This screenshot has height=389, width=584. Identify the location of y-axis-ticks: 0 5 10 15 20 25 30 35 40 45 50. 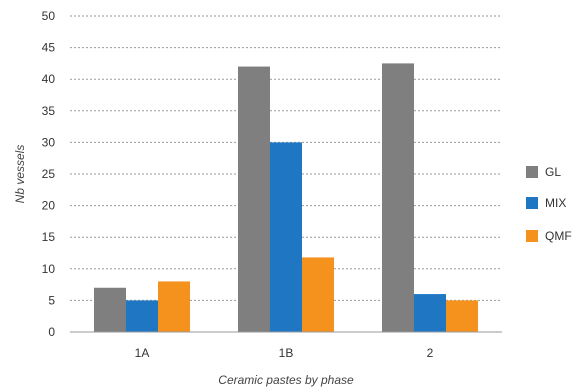
(49, 174).